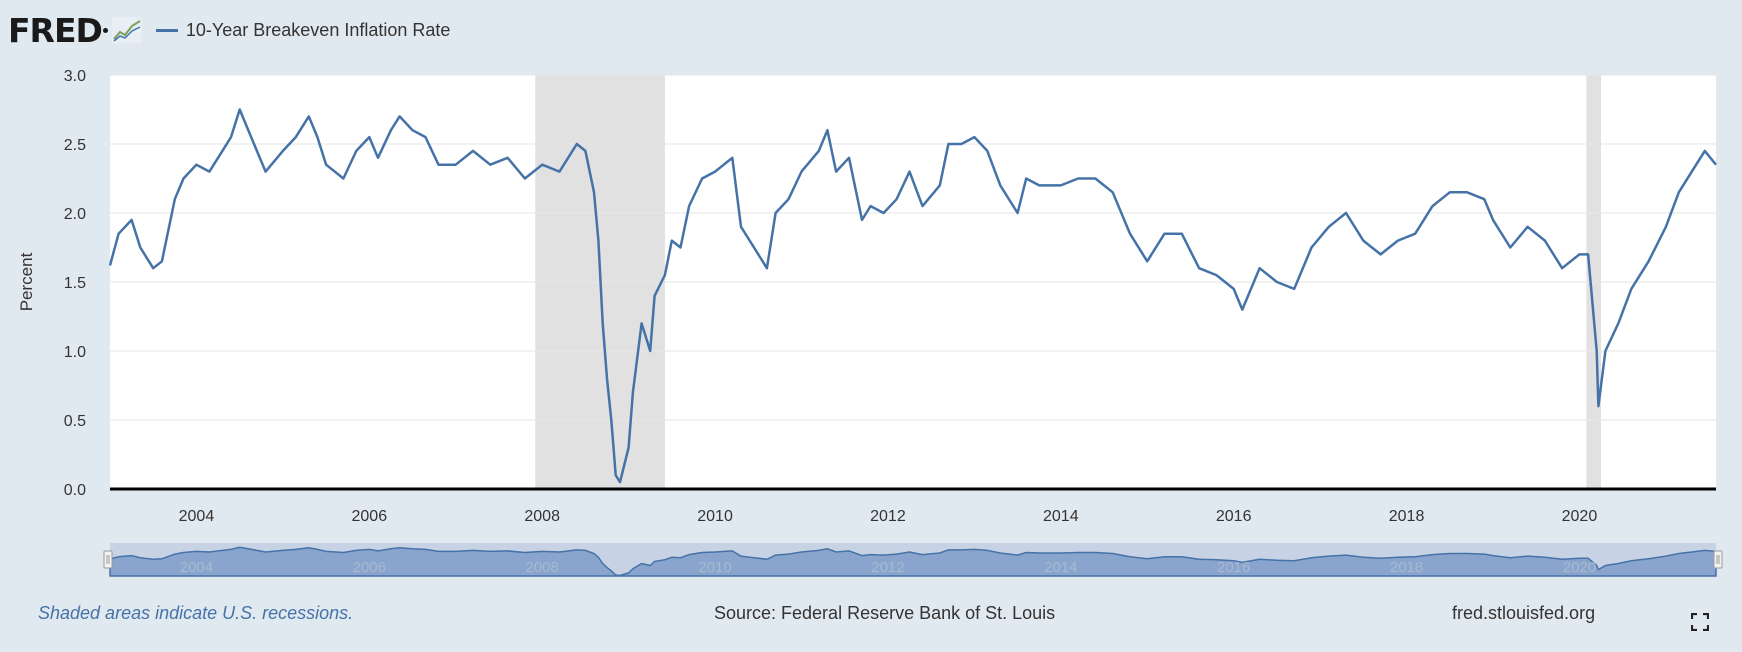 The width and height of the screenshot is (1742, 652). What do you see at coordinates (887, 567) in the screenshot?
I see `navigator-tick-label: 2012` at bounding box center [887, 567].